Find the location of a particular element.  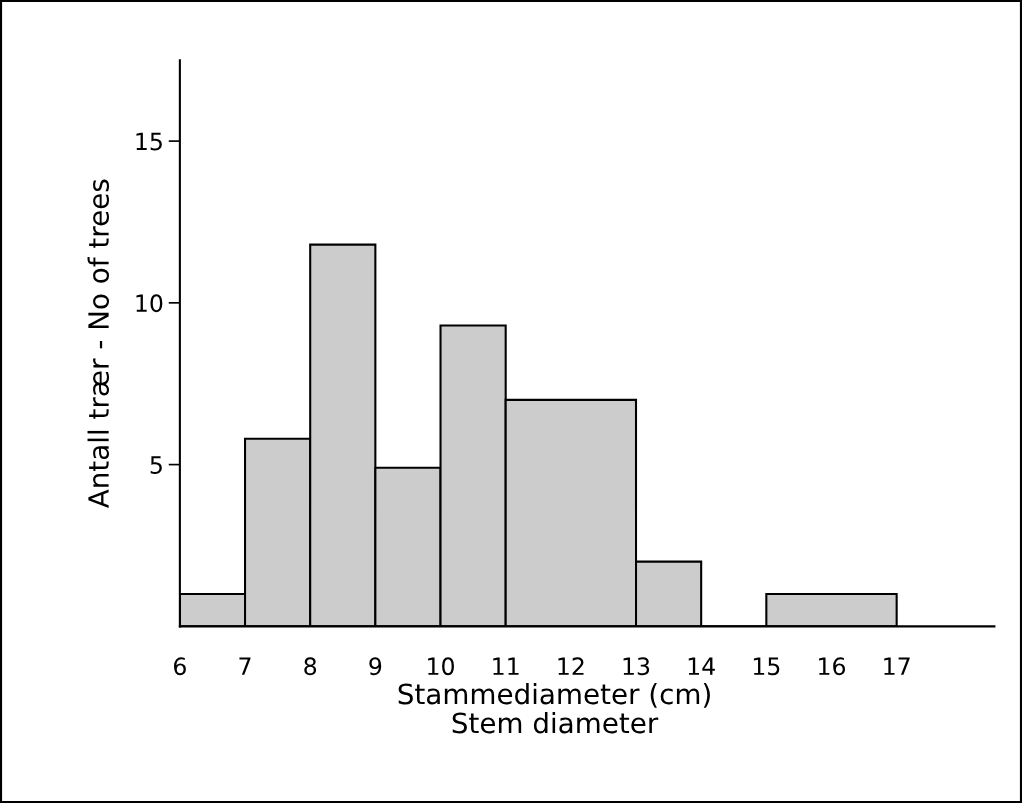

y-tick-label: 15 is located at coordinates (149, 141).